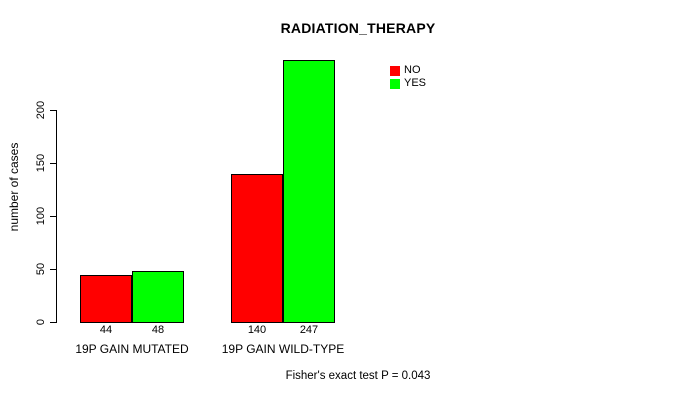 The width and height of the screenshot is (690, 400). I want to click on bar-value-label: 140, so click(257, 330).